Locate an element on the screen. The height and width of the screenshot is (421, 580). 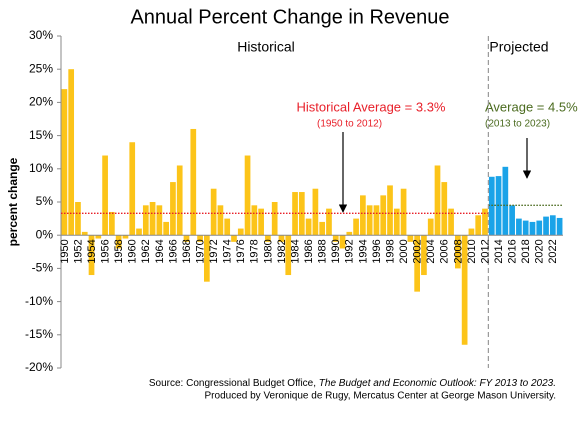
x-tick-label: 1992 is located at coordinates (350, 251).